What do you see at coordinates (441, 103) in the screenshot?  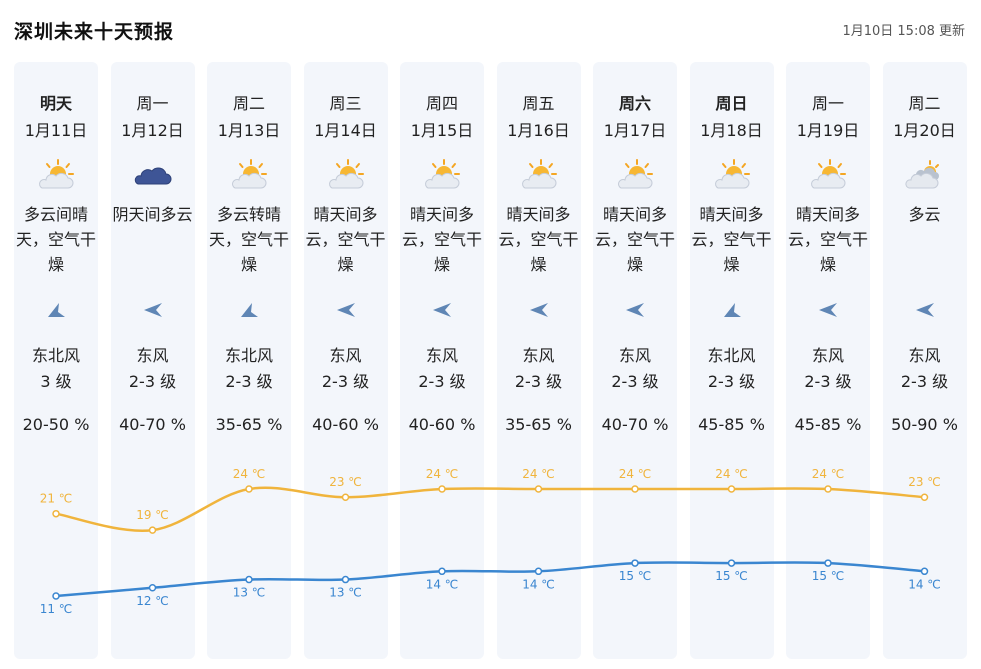 I see `day-label: 周四` at bounding box center [441, 103].